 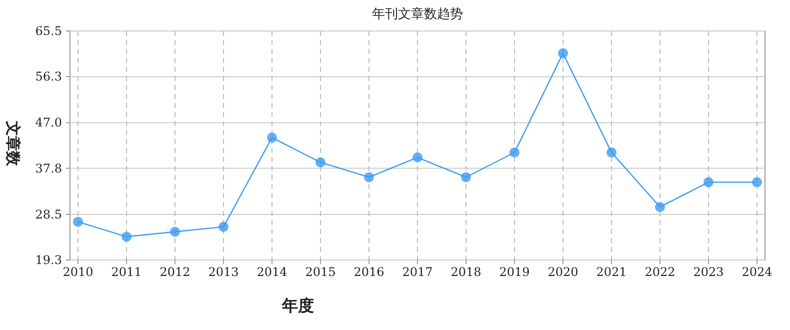 I want to click on x-tick-label: 2018, so click(x=466, y=272).